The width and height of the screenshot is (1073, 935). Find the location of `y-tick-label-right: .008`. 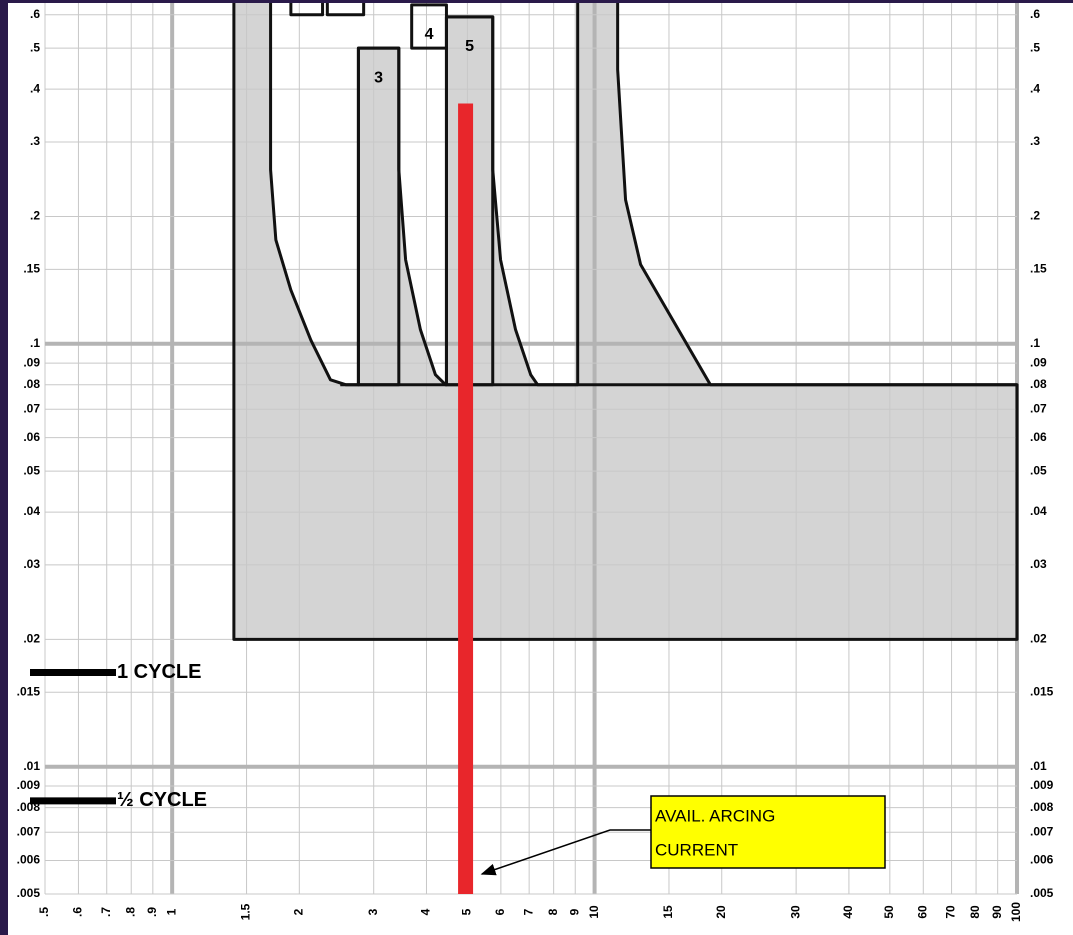

y-tick-label-right: .008 is located at coordinates (1042, 807).